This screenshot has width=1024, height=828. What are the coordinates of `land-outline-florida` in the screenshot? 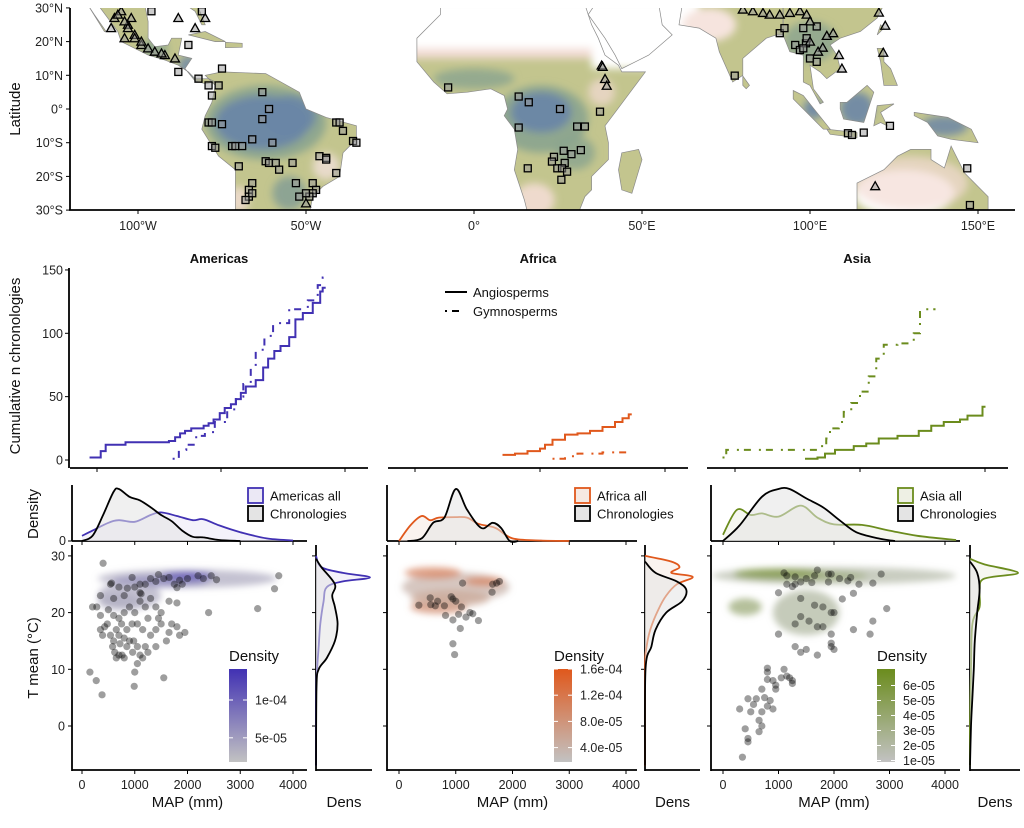 It's located at (197, 17).